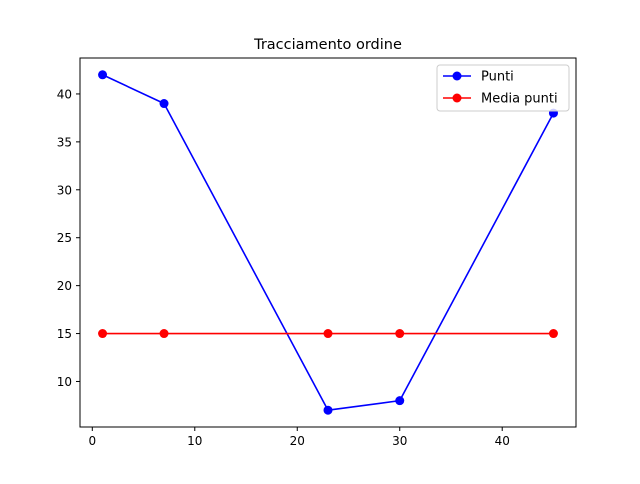  Describe the element at coordinates (502, 441) in the screenshot. I see `x-tick-label: 40` at that location.